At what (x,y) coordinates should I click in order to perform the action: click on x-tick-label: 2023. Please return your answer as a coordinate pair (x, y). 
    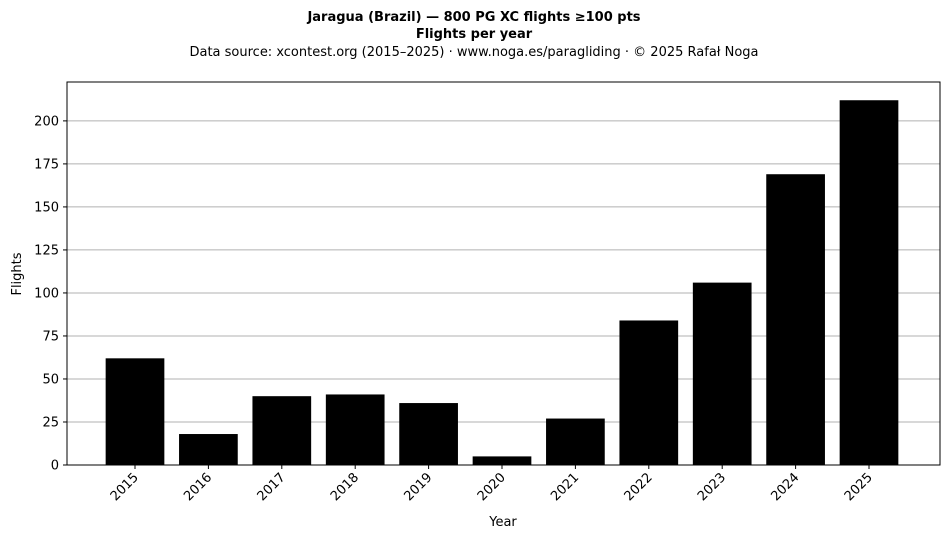
    Looking at the image, I should click on (712, 487).